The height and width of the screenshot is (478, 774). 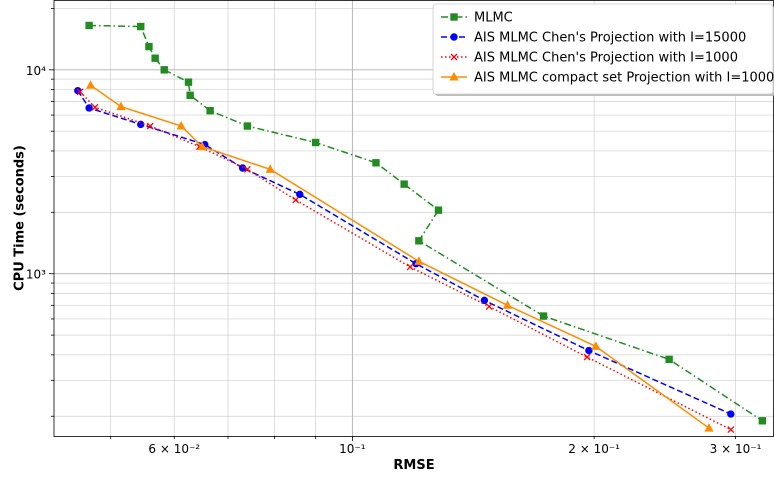 I want to click on legend-label: AIS MLMC Chen's Projection with I=15000, so click(x=610, y=38).